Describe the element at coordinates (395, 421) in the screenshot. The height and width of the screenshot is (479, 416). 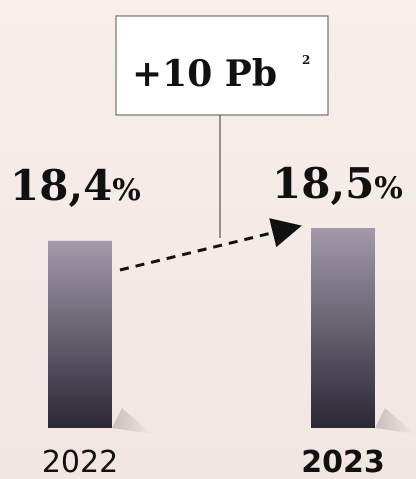
I see `bar-shadow-2023` at that location.